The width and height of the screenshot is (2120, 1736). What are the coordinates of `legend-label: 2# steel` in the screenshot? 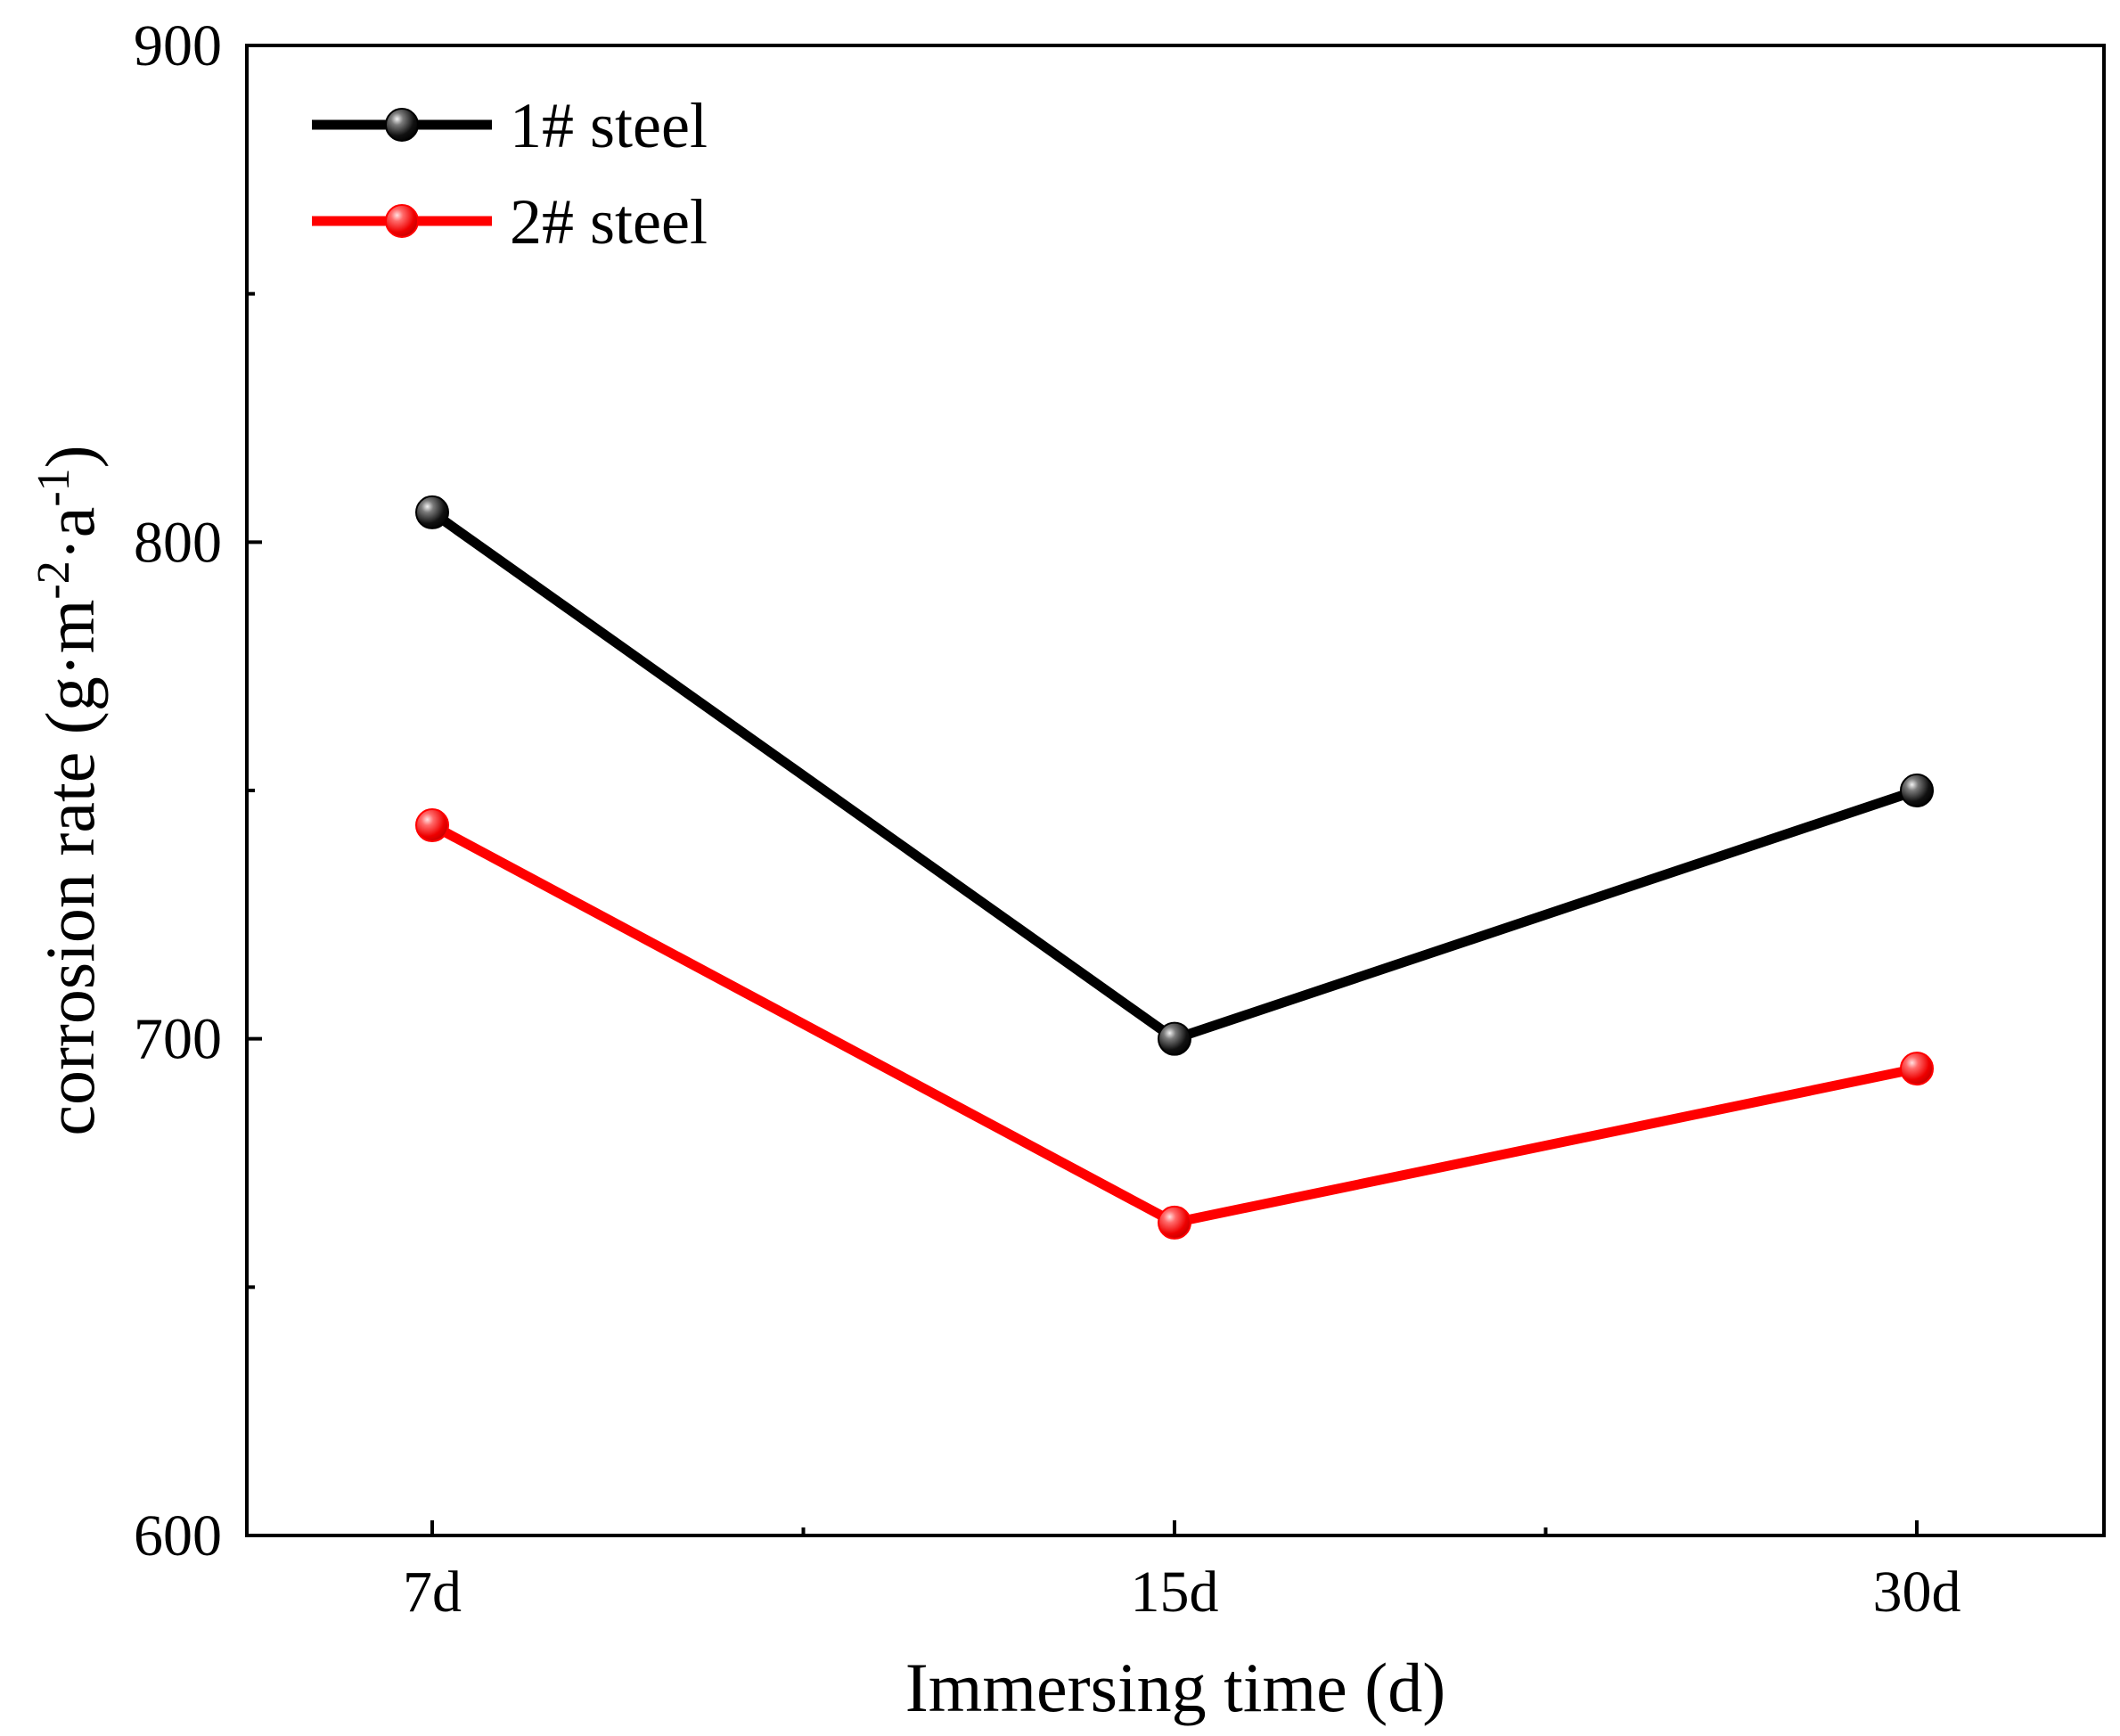 It's located at (609, 222).